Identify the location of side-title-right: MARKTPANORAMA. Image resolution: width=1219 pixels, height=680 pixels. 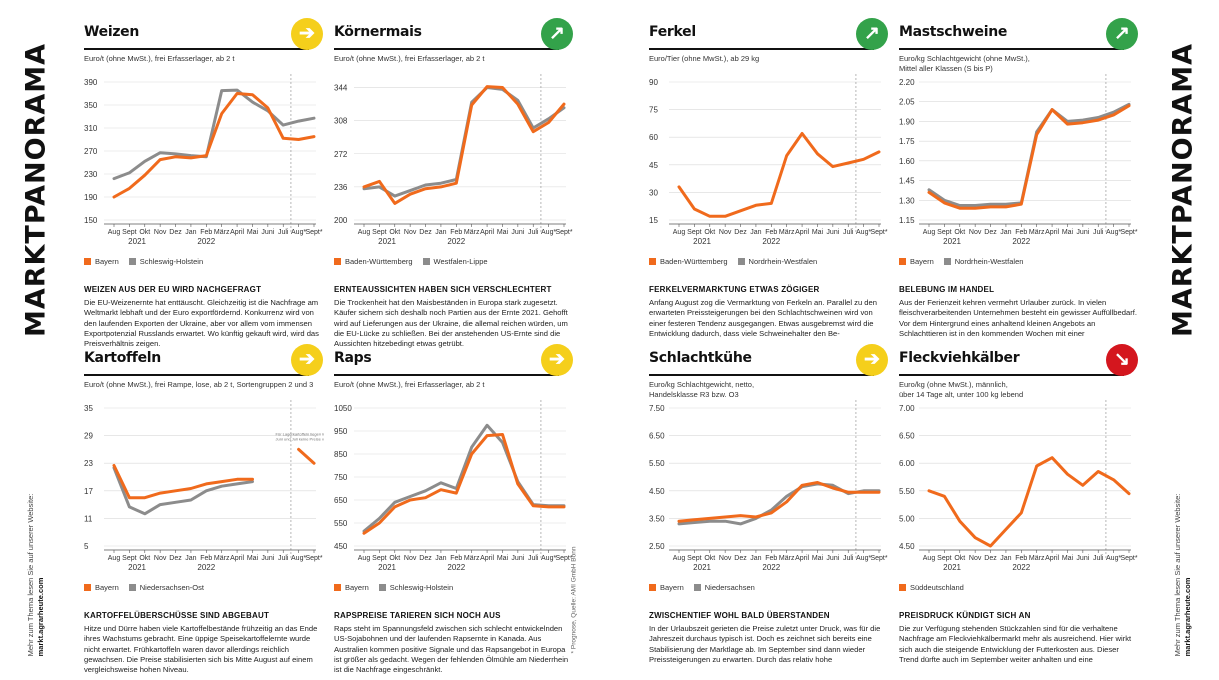
(1183, 190).